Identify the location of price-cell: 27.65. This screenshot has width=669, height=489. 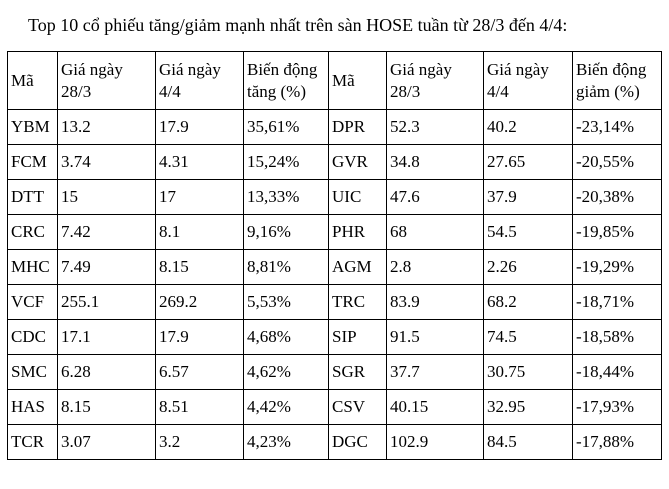
(528, 162).